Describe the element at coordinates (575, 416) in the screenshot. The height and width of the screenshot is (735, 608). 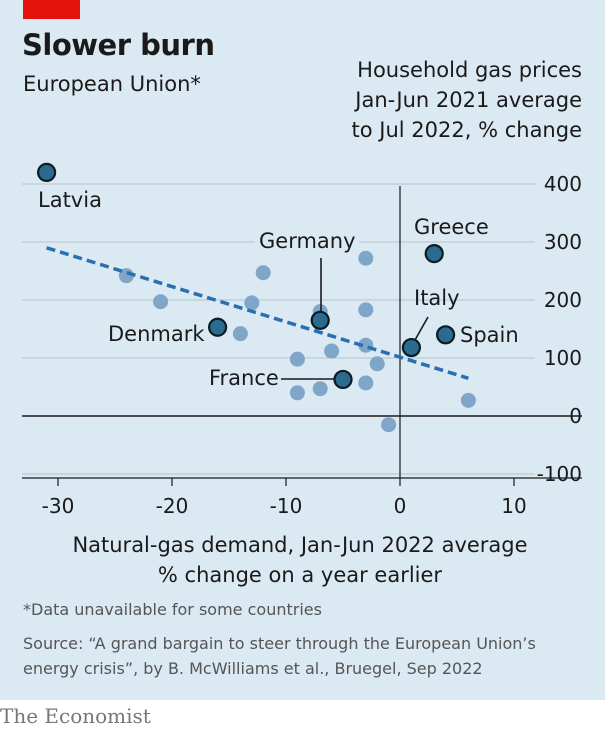
I see `y-tick-label: 0` at that location.